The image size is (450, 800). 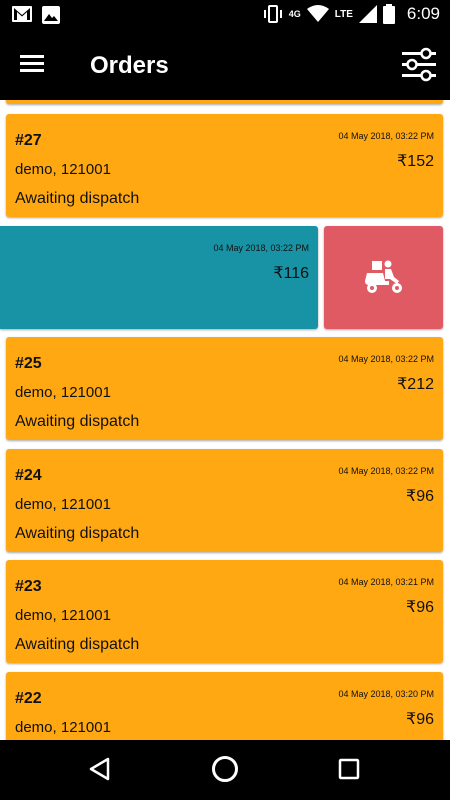 I want to click on dispatch-button, so click(x=383, y=277).